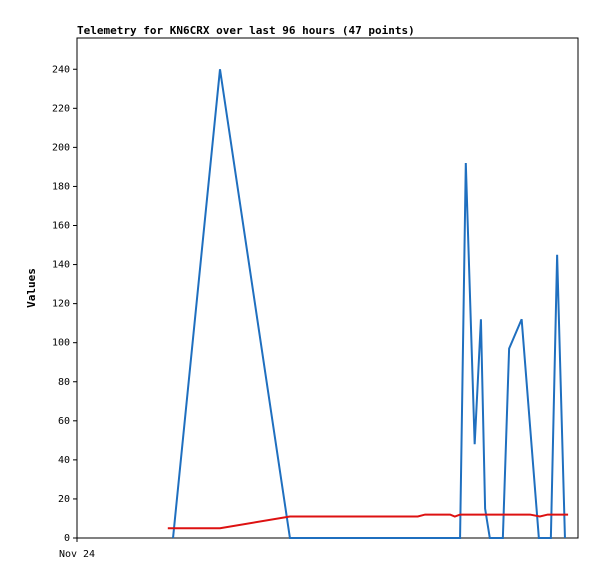 This screenshot has height=579, width=597. What do you see at coordinates (67, 538) in the screenshot?
I see `y-tick-label: 0` at bounding box center [67, 538].